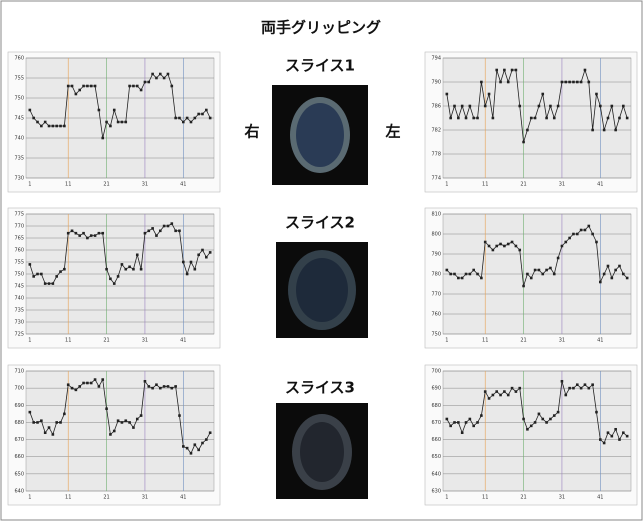 The image size is (643, 521). I want to click on brain-image, so click(320, 135).